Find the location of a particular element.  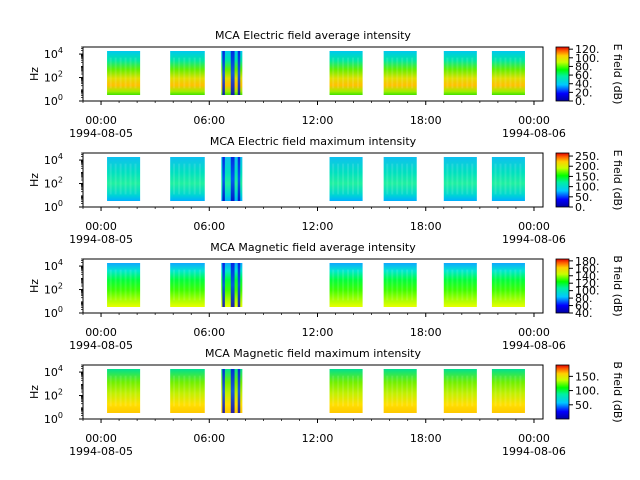

x-tick-label: 12:00 is located at coordinates (318, 332).